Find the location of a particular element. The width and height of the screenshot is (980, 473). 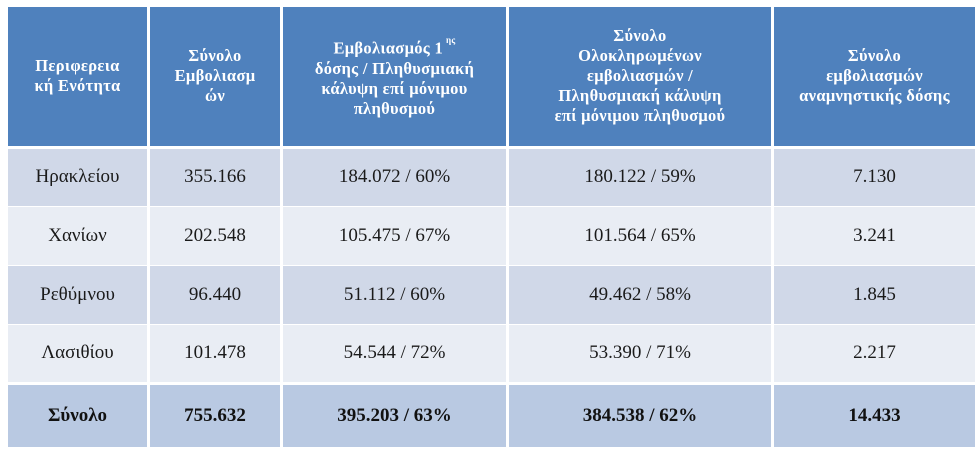

header-total-line: Σύνολο is located at coordinates (215, 56).